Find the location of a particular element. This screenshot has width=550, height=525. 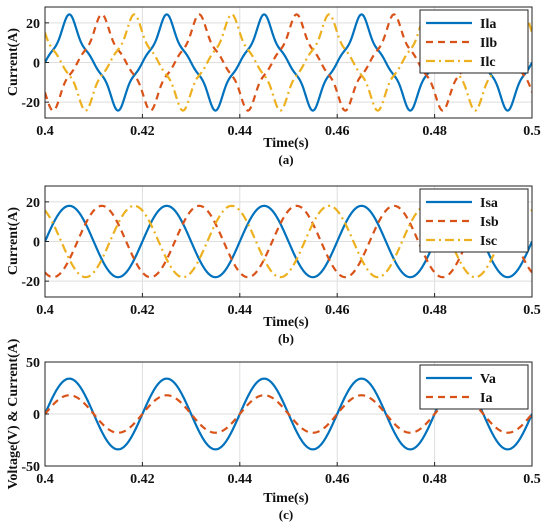

y-tick-label-b-2: 20 is located at coordinates (33, 203).